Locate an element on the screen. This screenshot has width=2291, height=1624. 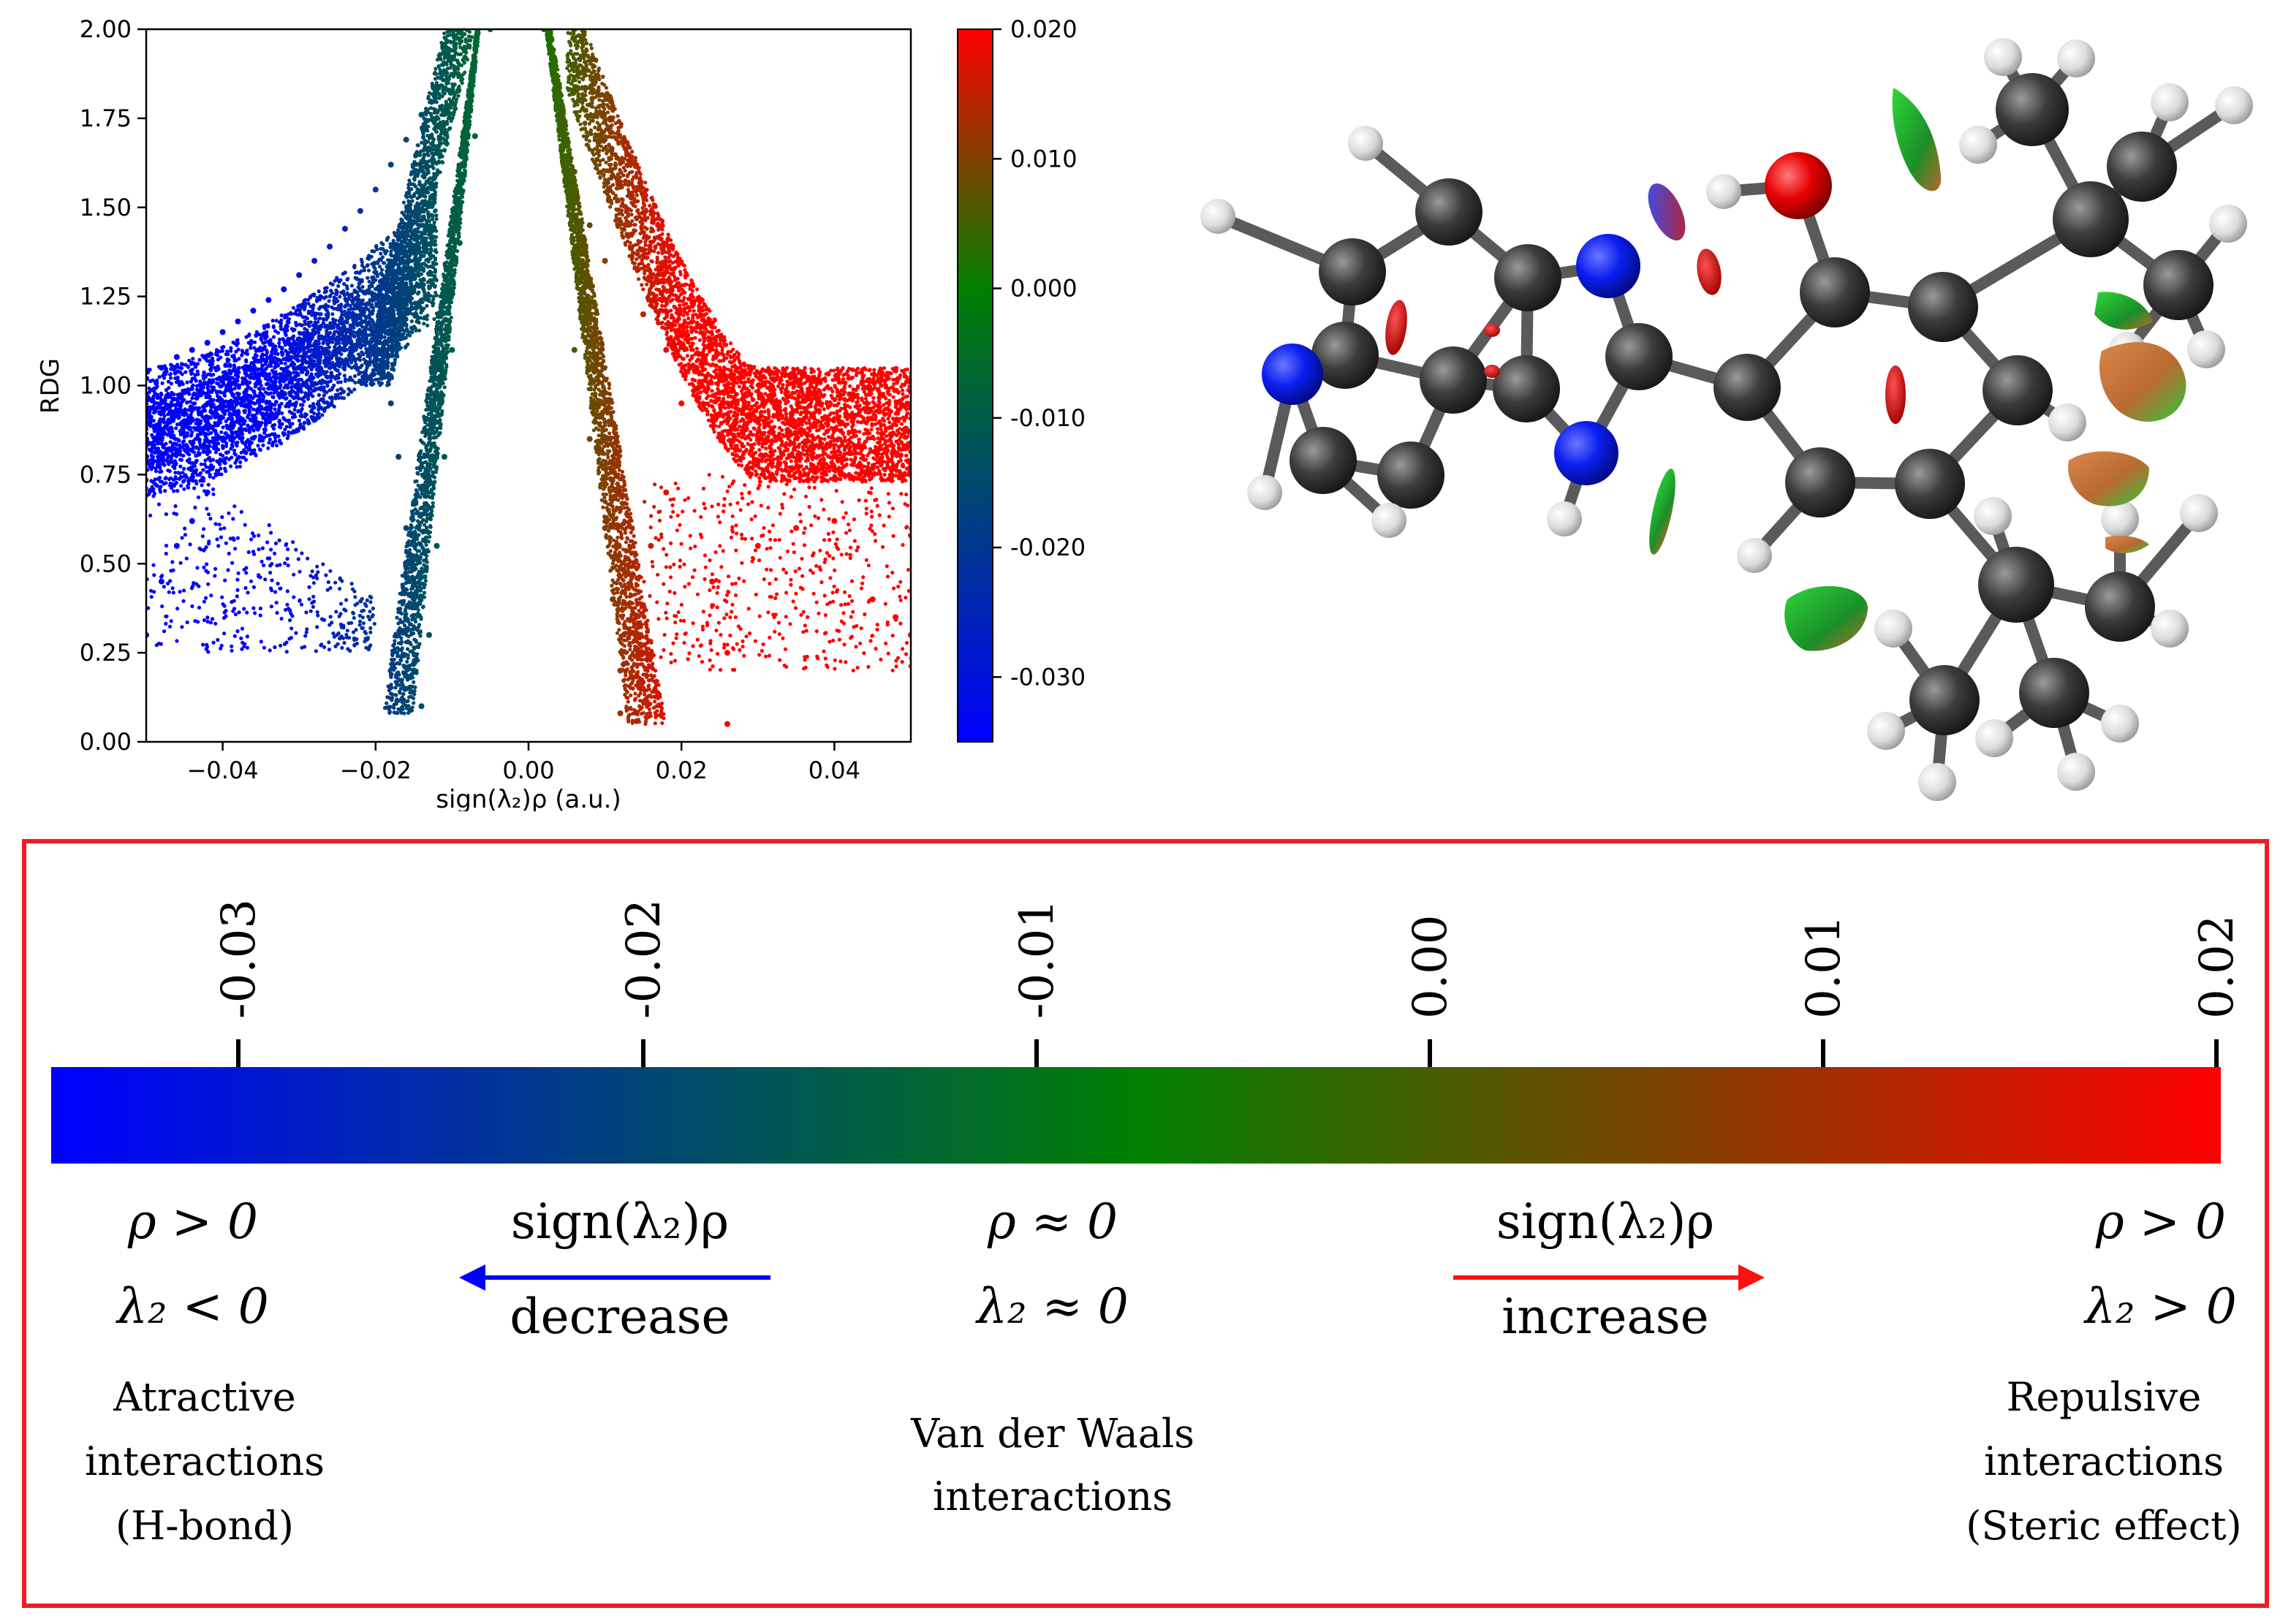
x-tick-label: −0.04 is located at coordinates (223, 770).